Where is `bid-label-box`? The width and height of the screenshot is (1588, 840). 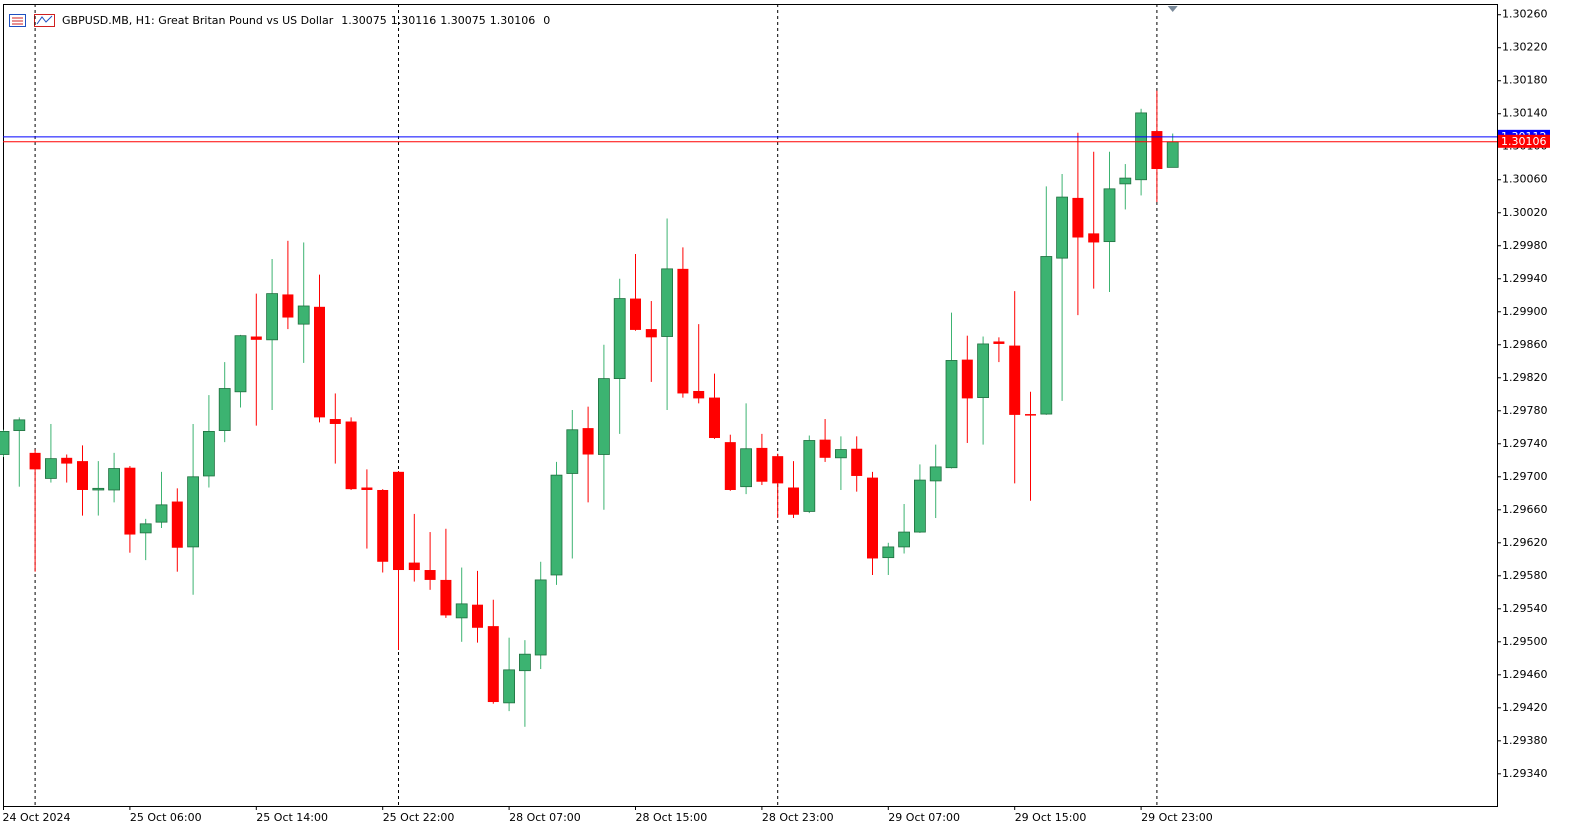 bid-label-box is located at coordinates (1524, 141).